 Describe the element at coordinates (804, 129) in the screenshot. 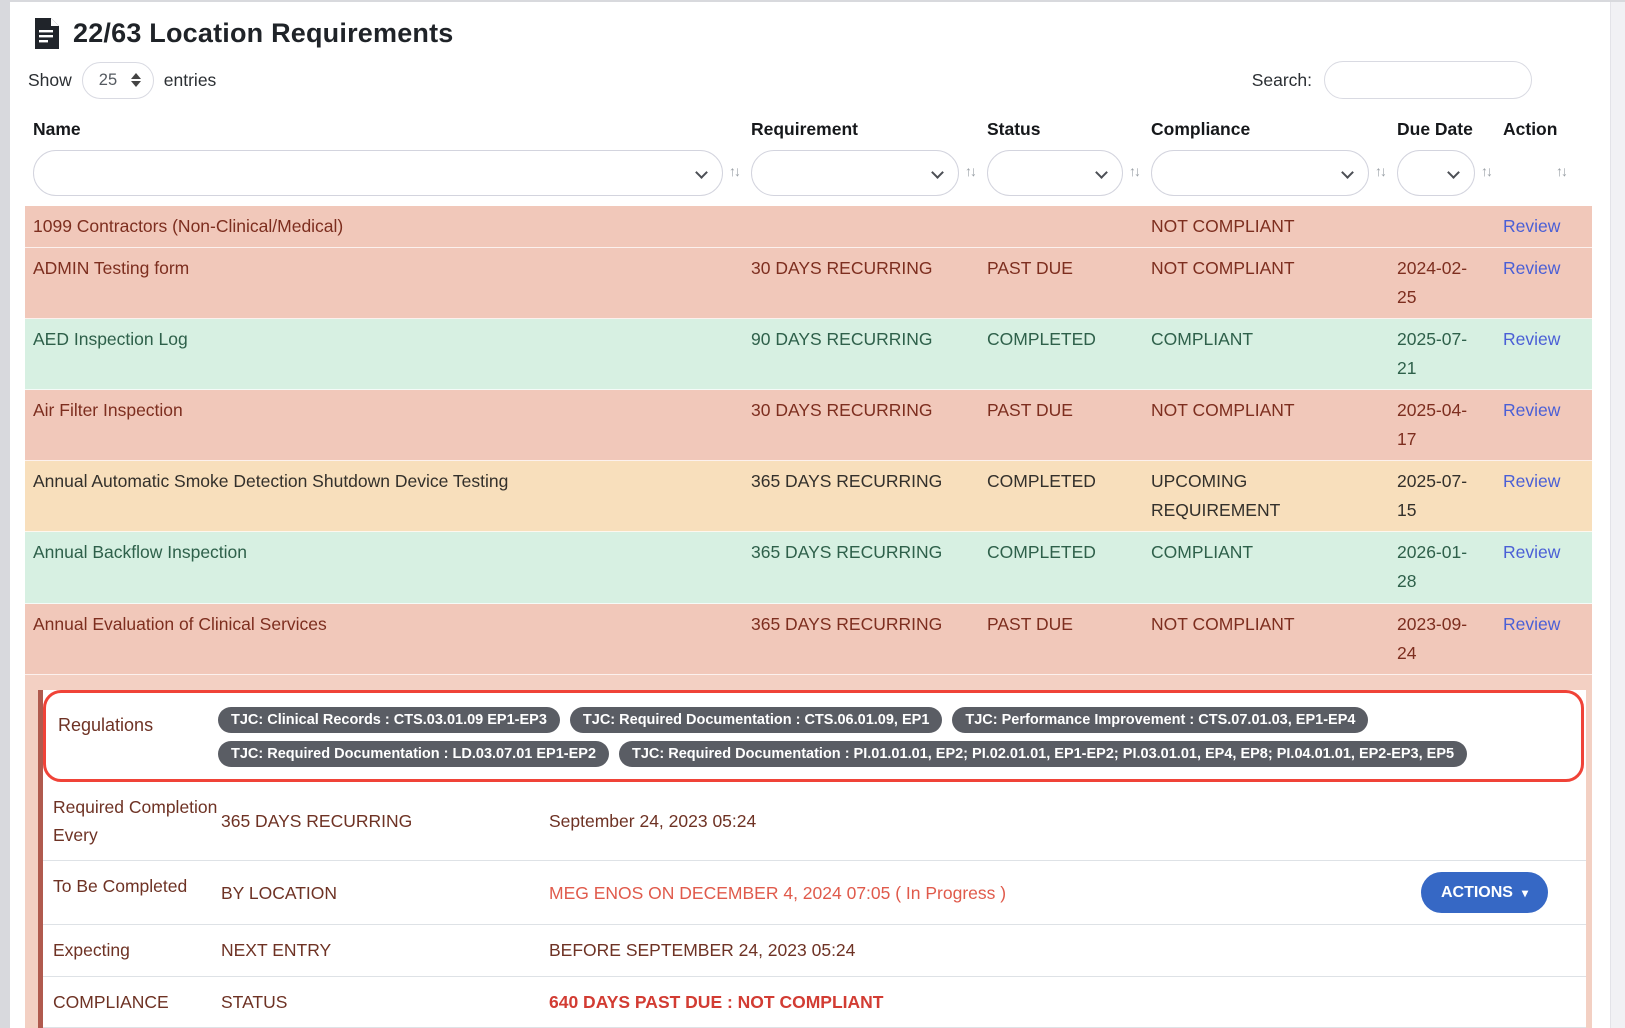

I see `column-header-requirement: Requirement` at that location.